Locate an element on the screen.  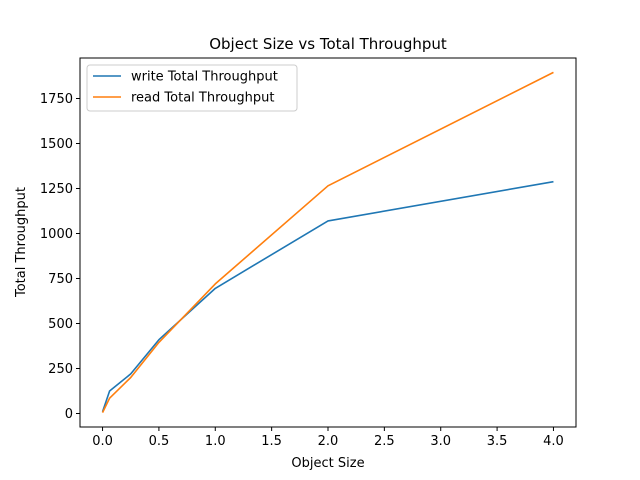
x-tick-label: 3.5 is located at coordinates (497, 441).